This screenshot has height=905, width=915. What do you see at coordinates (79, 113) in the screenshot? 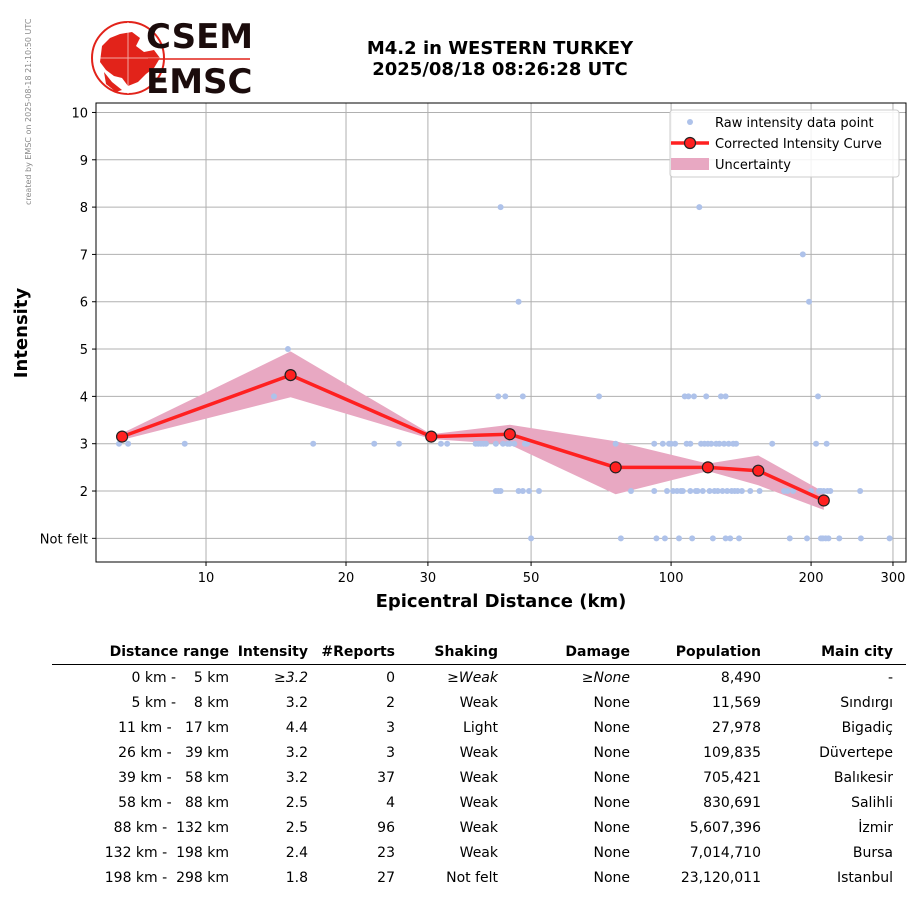
I see `y-tick-label: 10` at bounding box center [79, 113].